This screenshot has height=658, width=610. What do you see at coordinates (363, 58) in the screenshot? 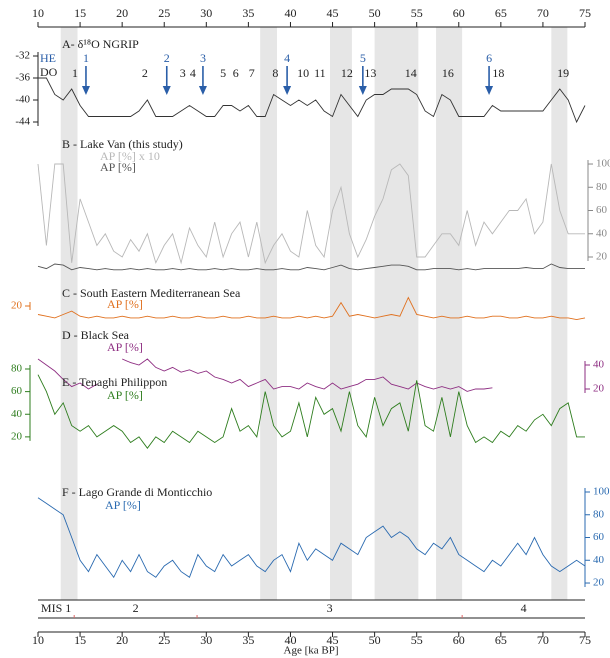
I see `he-event-label: 5` at bounding box center [363, 58].